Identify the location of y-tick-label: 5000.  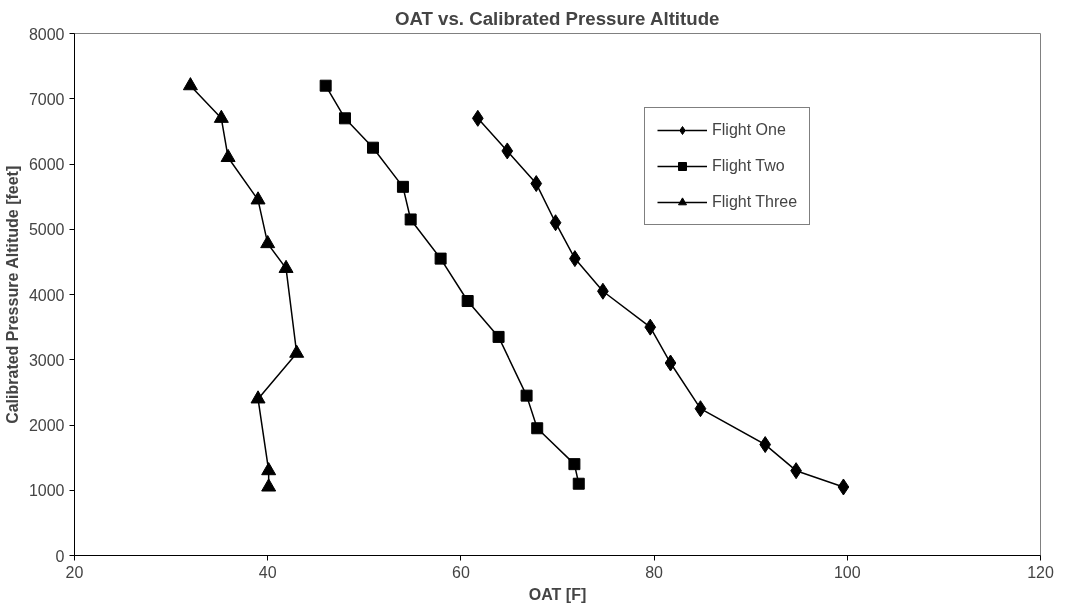
(46, 230).